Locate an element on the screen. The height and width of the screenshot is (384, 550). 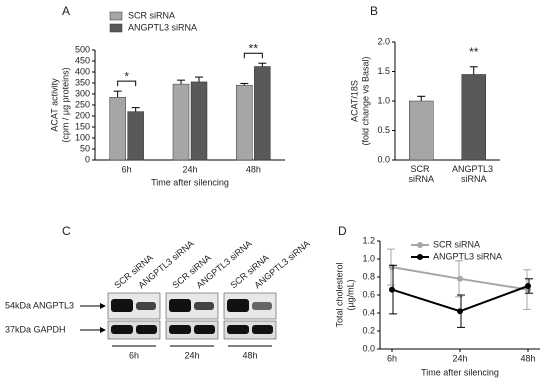
y-tick-label: 500 is located at coordinates (82, 49).